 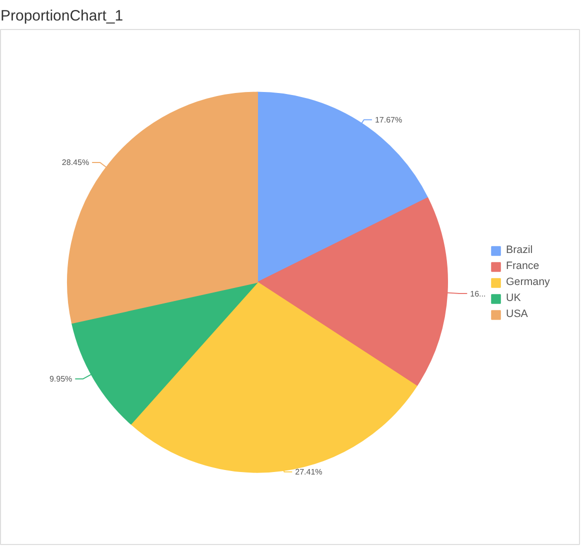 I want to click on legend-label: Germany, so click(x=528, y=282).